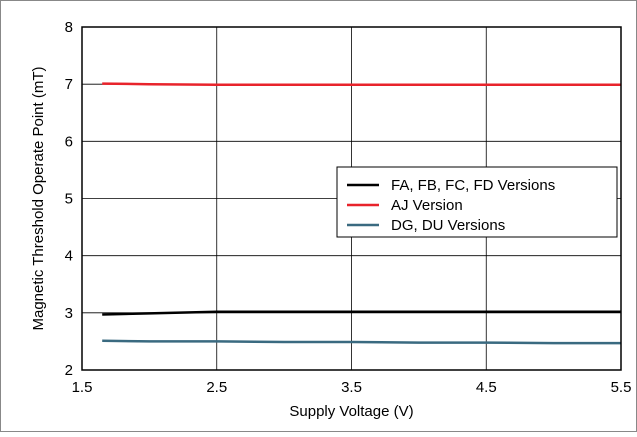 The width and height of the screenshot is (637, 437). What do you see at coordinates (621, 387) in the screenshot?
I see `x-tick-label: 5.5` at bounding box center [621, 387].